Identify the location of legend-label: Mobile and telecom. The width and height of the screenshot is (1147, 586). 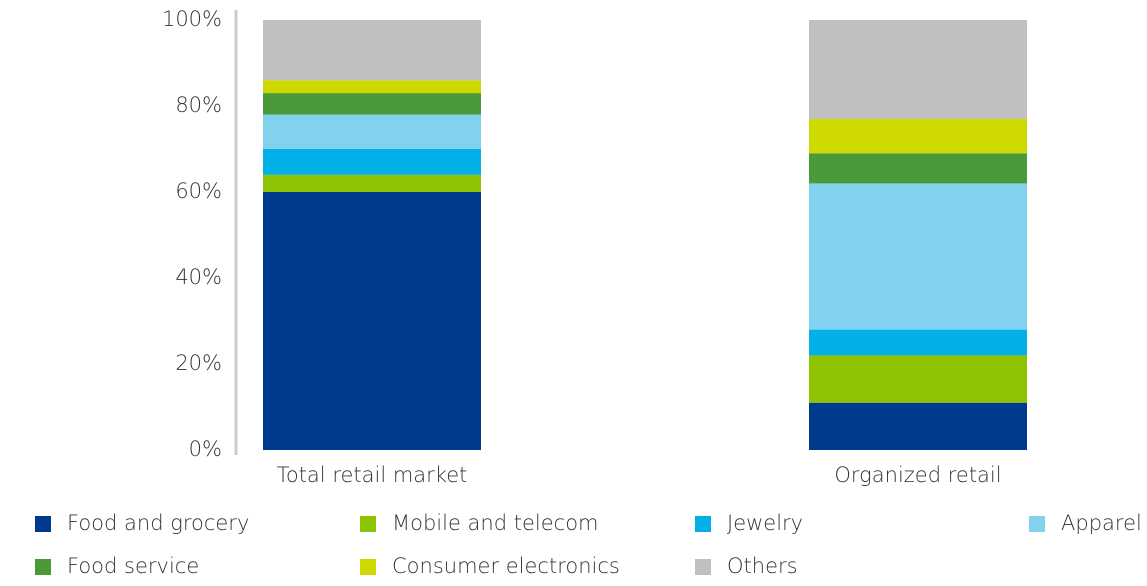
(495, 523).